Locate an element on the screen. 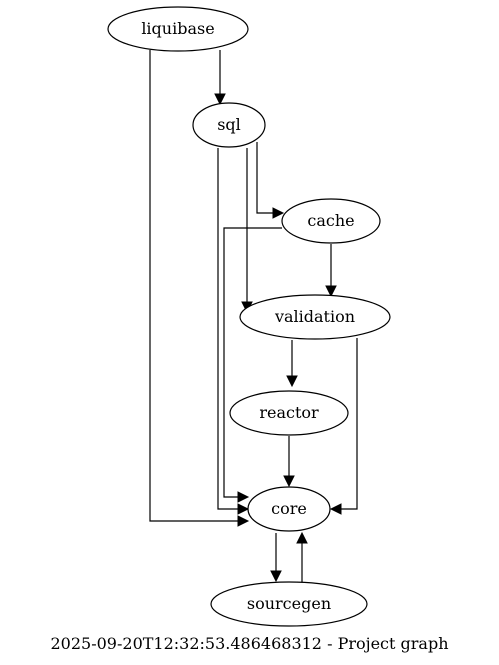 The width and height of the screenshot is (499, 665). node-reactor: reactor is located at coordinates (289, 413).